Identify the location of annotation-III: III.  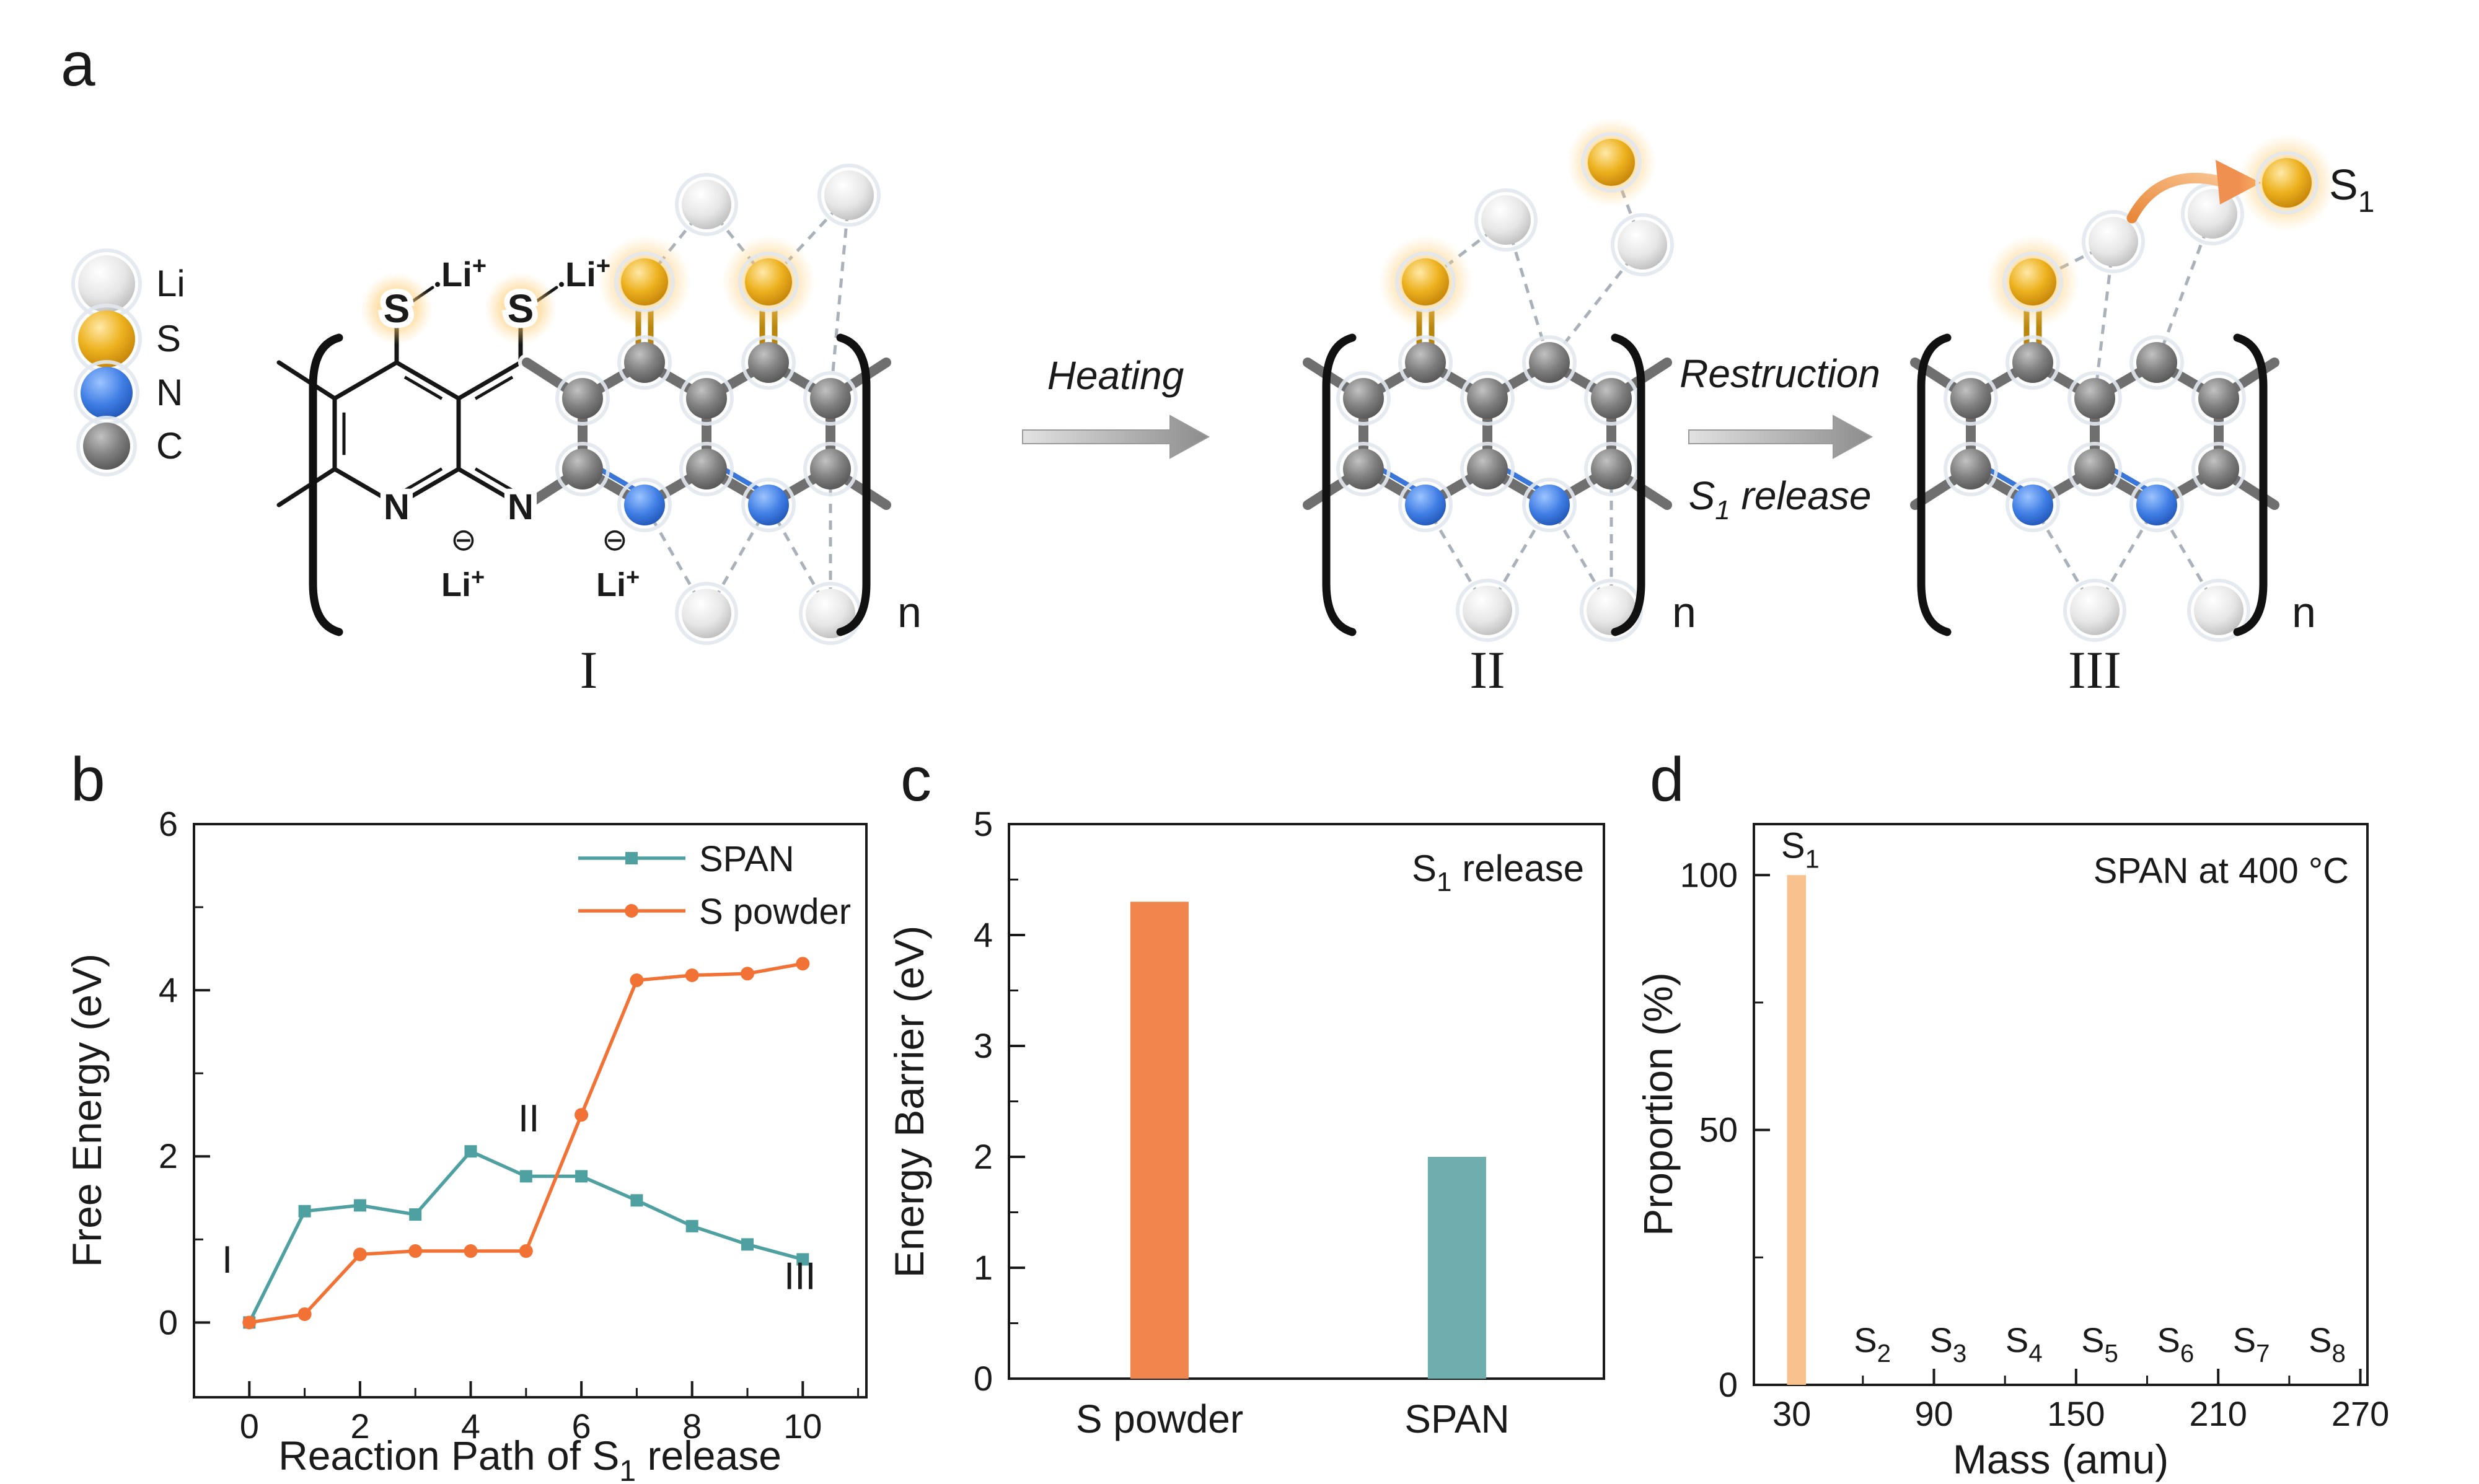
(800, 1277).